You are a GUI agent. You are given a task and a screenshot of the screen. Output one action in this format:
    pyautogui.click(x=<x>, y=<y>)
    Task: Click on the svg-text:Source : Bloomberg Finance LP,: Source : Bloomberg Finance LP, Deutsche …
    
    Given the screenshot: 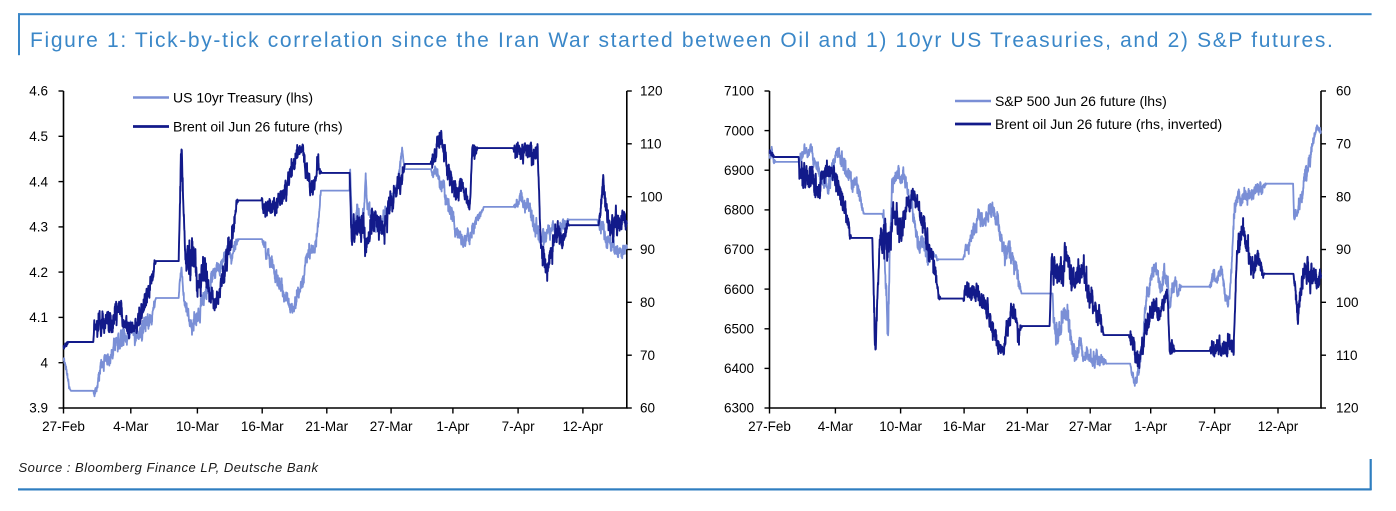 What is the action you would take?
    pyautogui.click(x=169, y=467)
    